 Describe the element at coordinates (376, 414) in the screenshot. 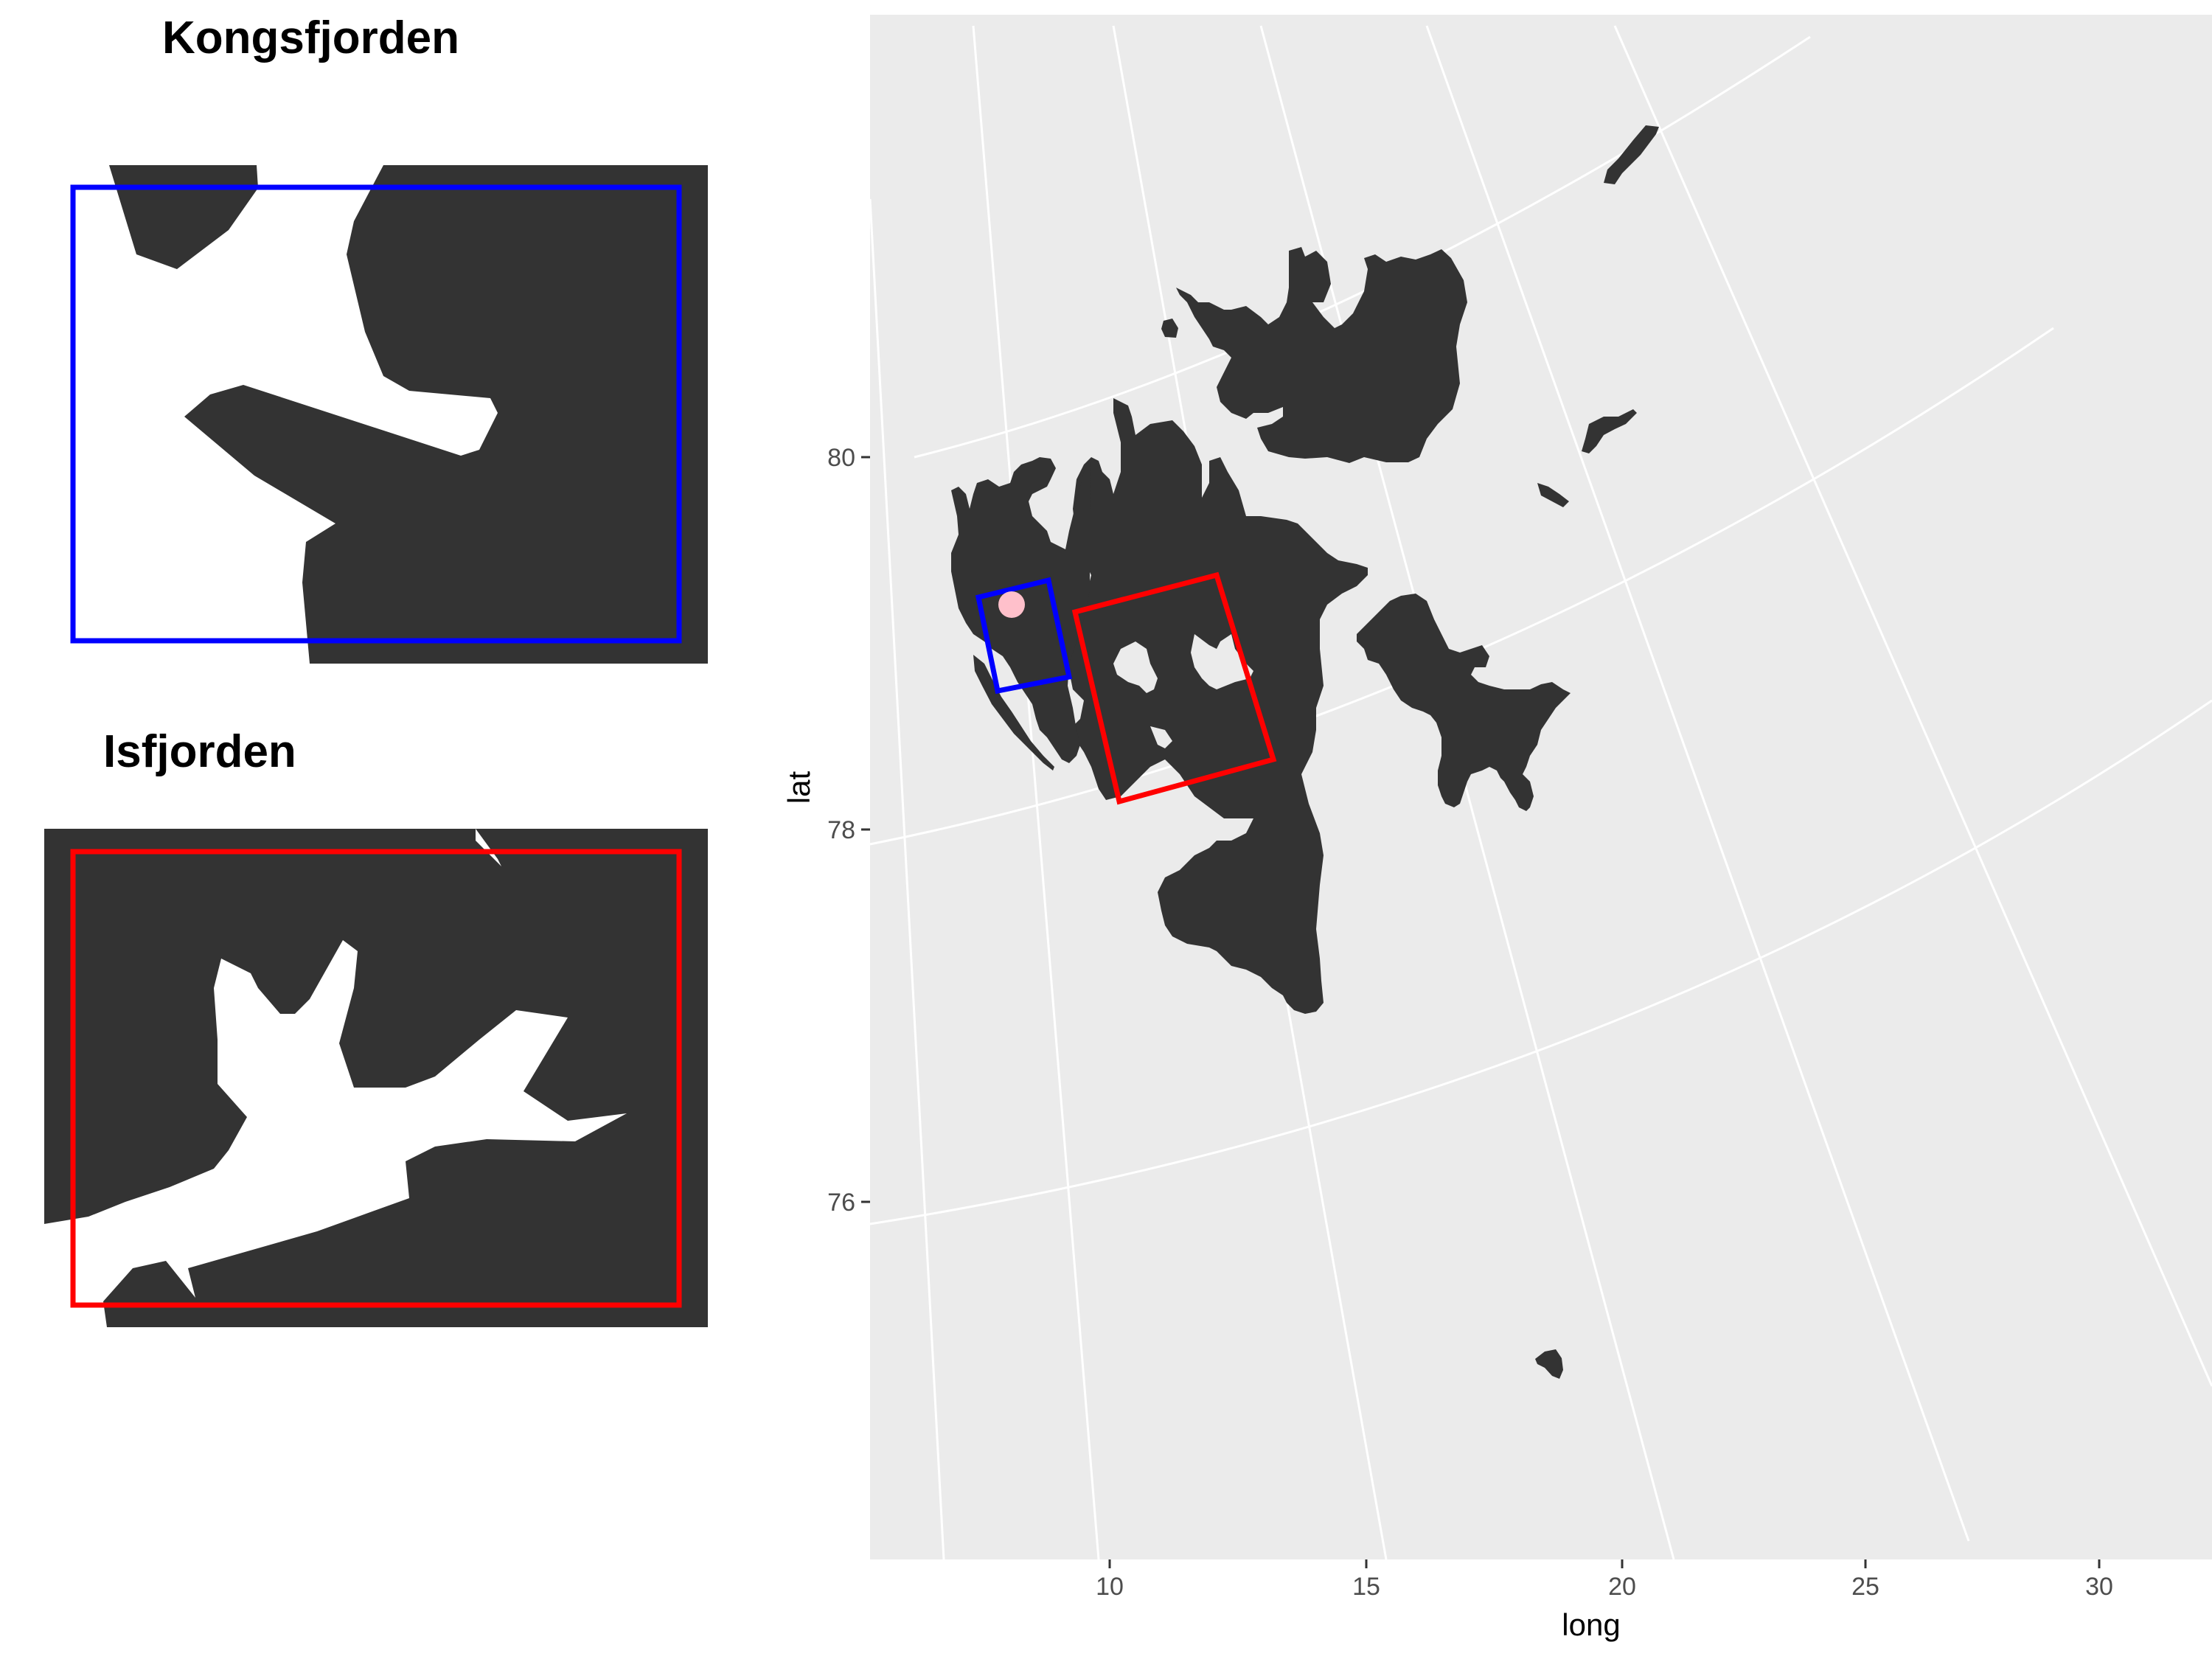

I see `inset-kongsfjorden-box` at that location.